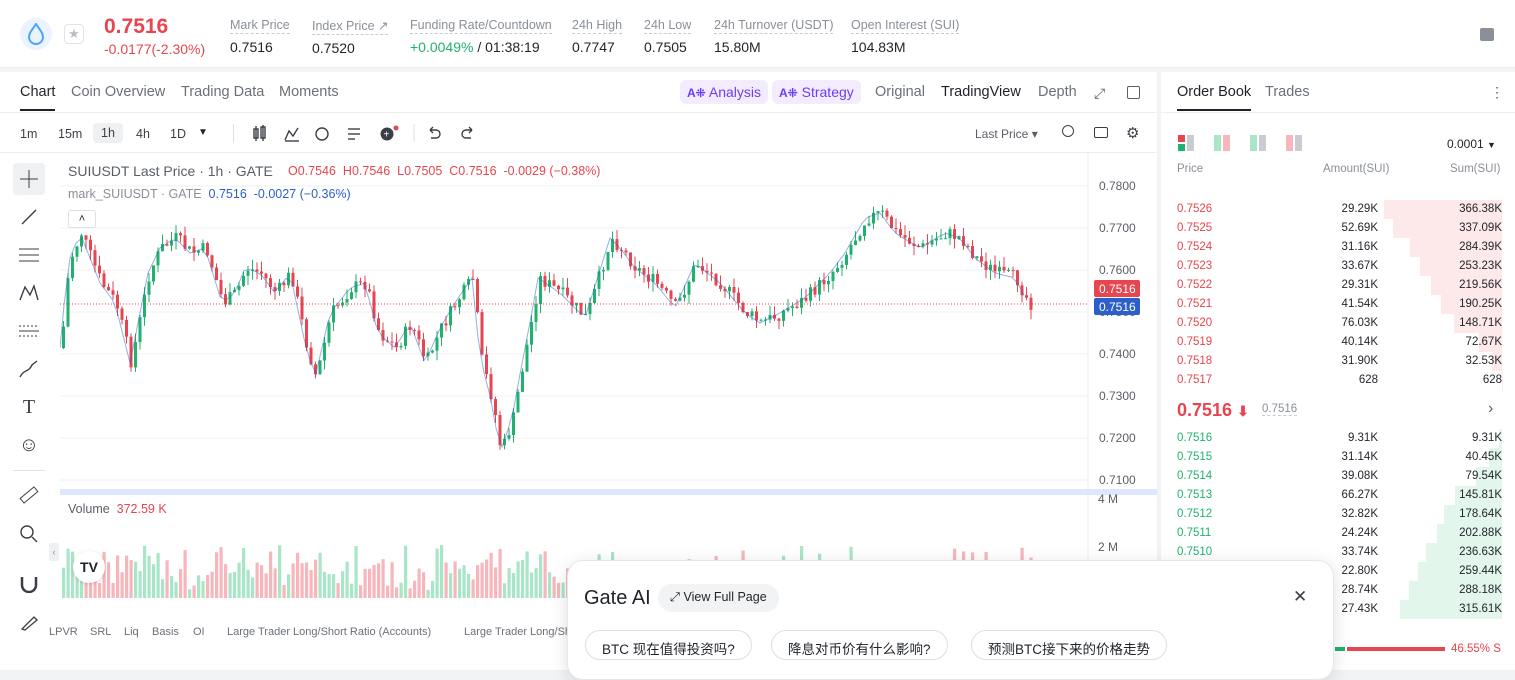 This screenshot has width=1515, height=680. What do you see at coordinates (143, 134) in the screenshot?
I see `interval-4h: 4h` at bounding box center [143, 134].